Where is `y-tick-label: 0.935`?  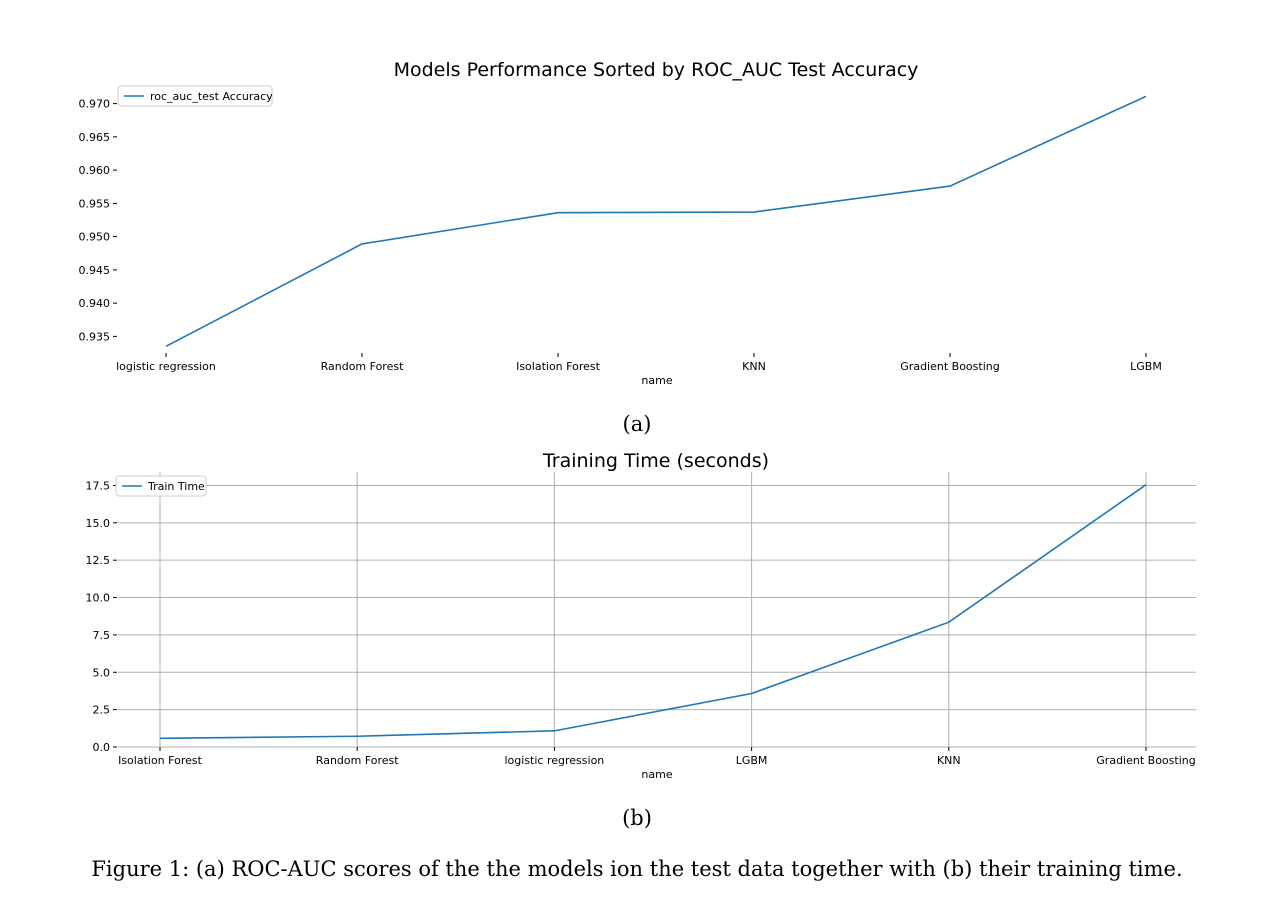 y-tick-label: 0.935 is located at coordinates (95, 336).